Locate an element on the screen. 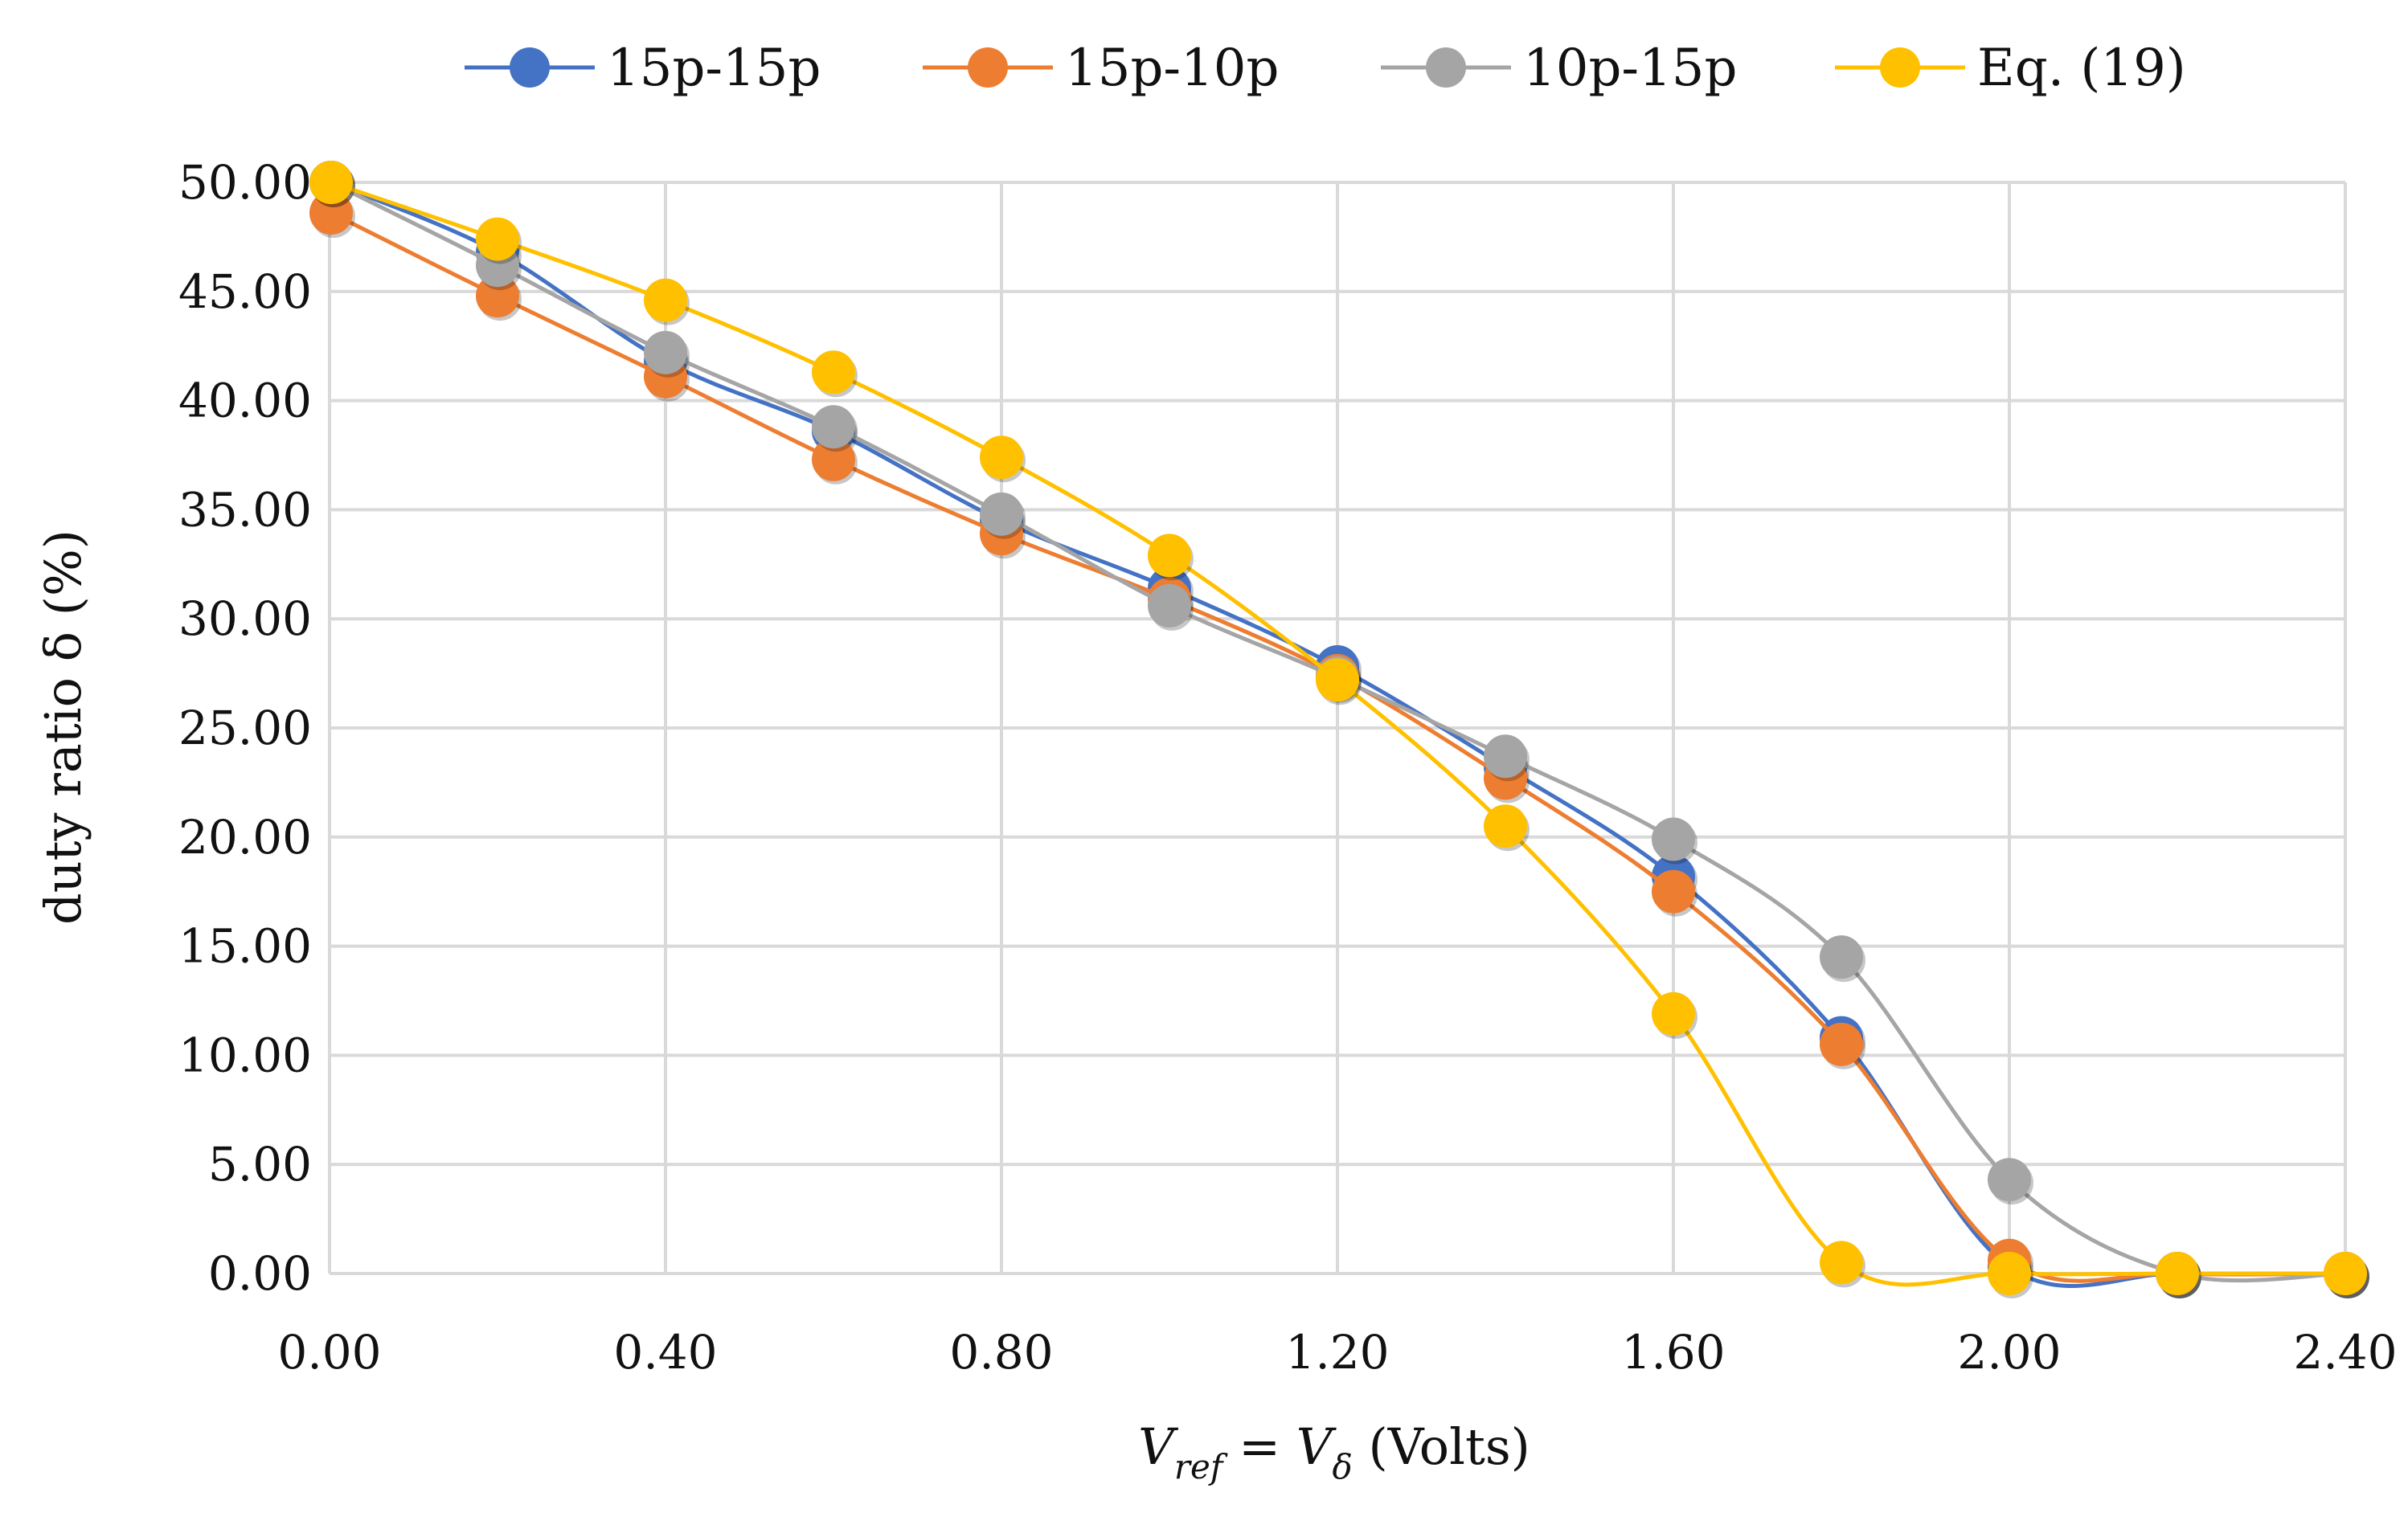 Image resolution: width=2408 pixels, height=1525 pixels. x-axis-label-sub-delta: δ is located at coordinates (1343, 1466).